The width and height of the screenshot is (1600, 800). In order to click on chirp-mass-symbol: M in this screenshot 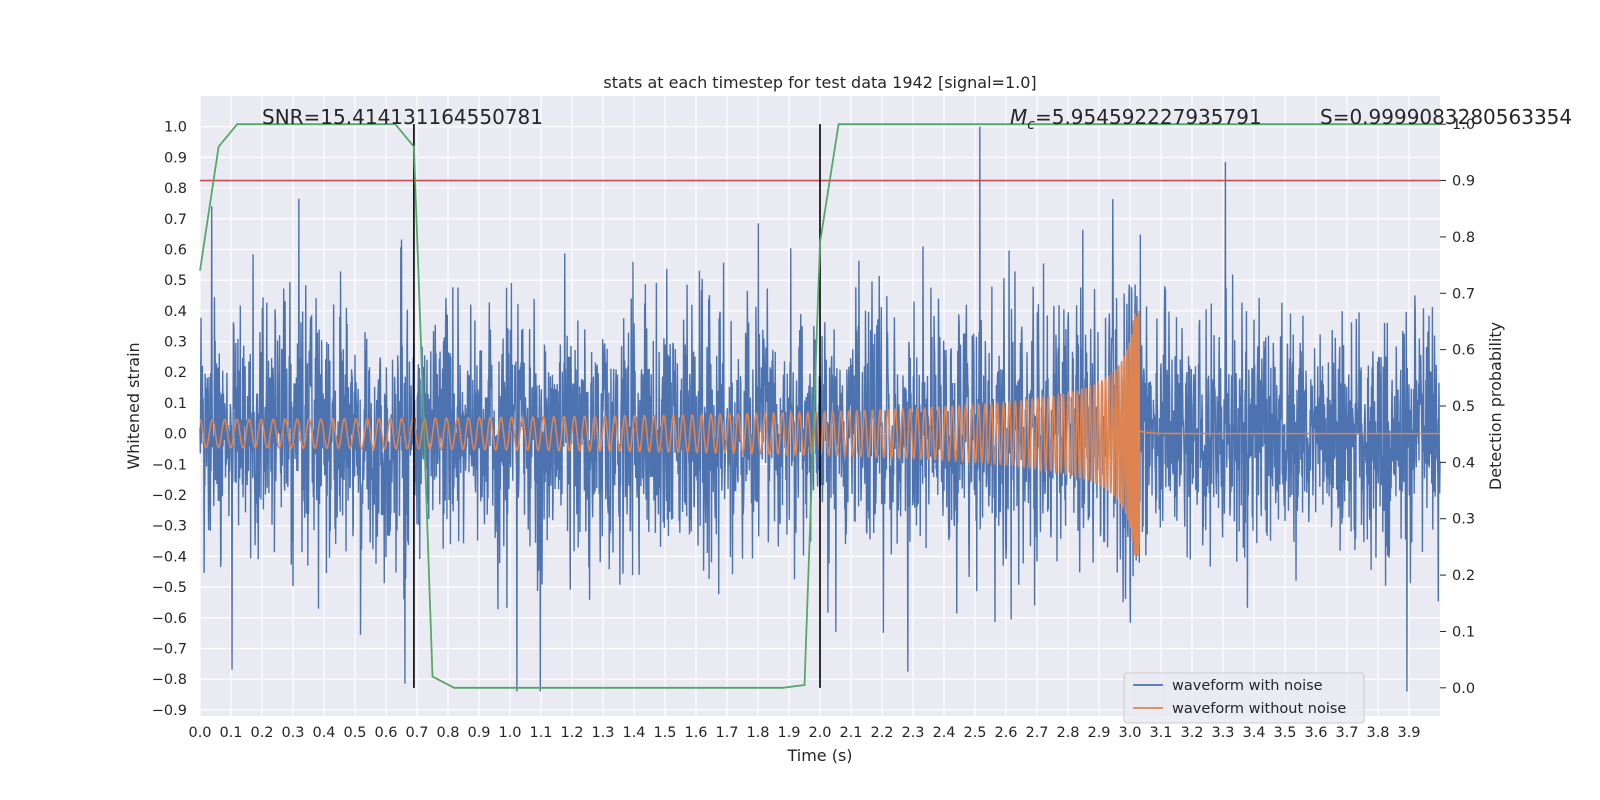, I will do `click(1018, 117)`.